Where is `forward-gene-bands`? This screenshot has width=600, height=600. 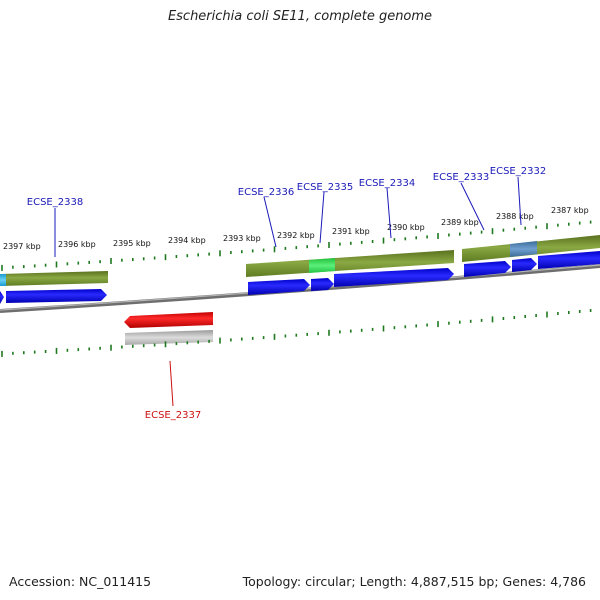 forward-gene-bands is located at coordinates (300, 260).